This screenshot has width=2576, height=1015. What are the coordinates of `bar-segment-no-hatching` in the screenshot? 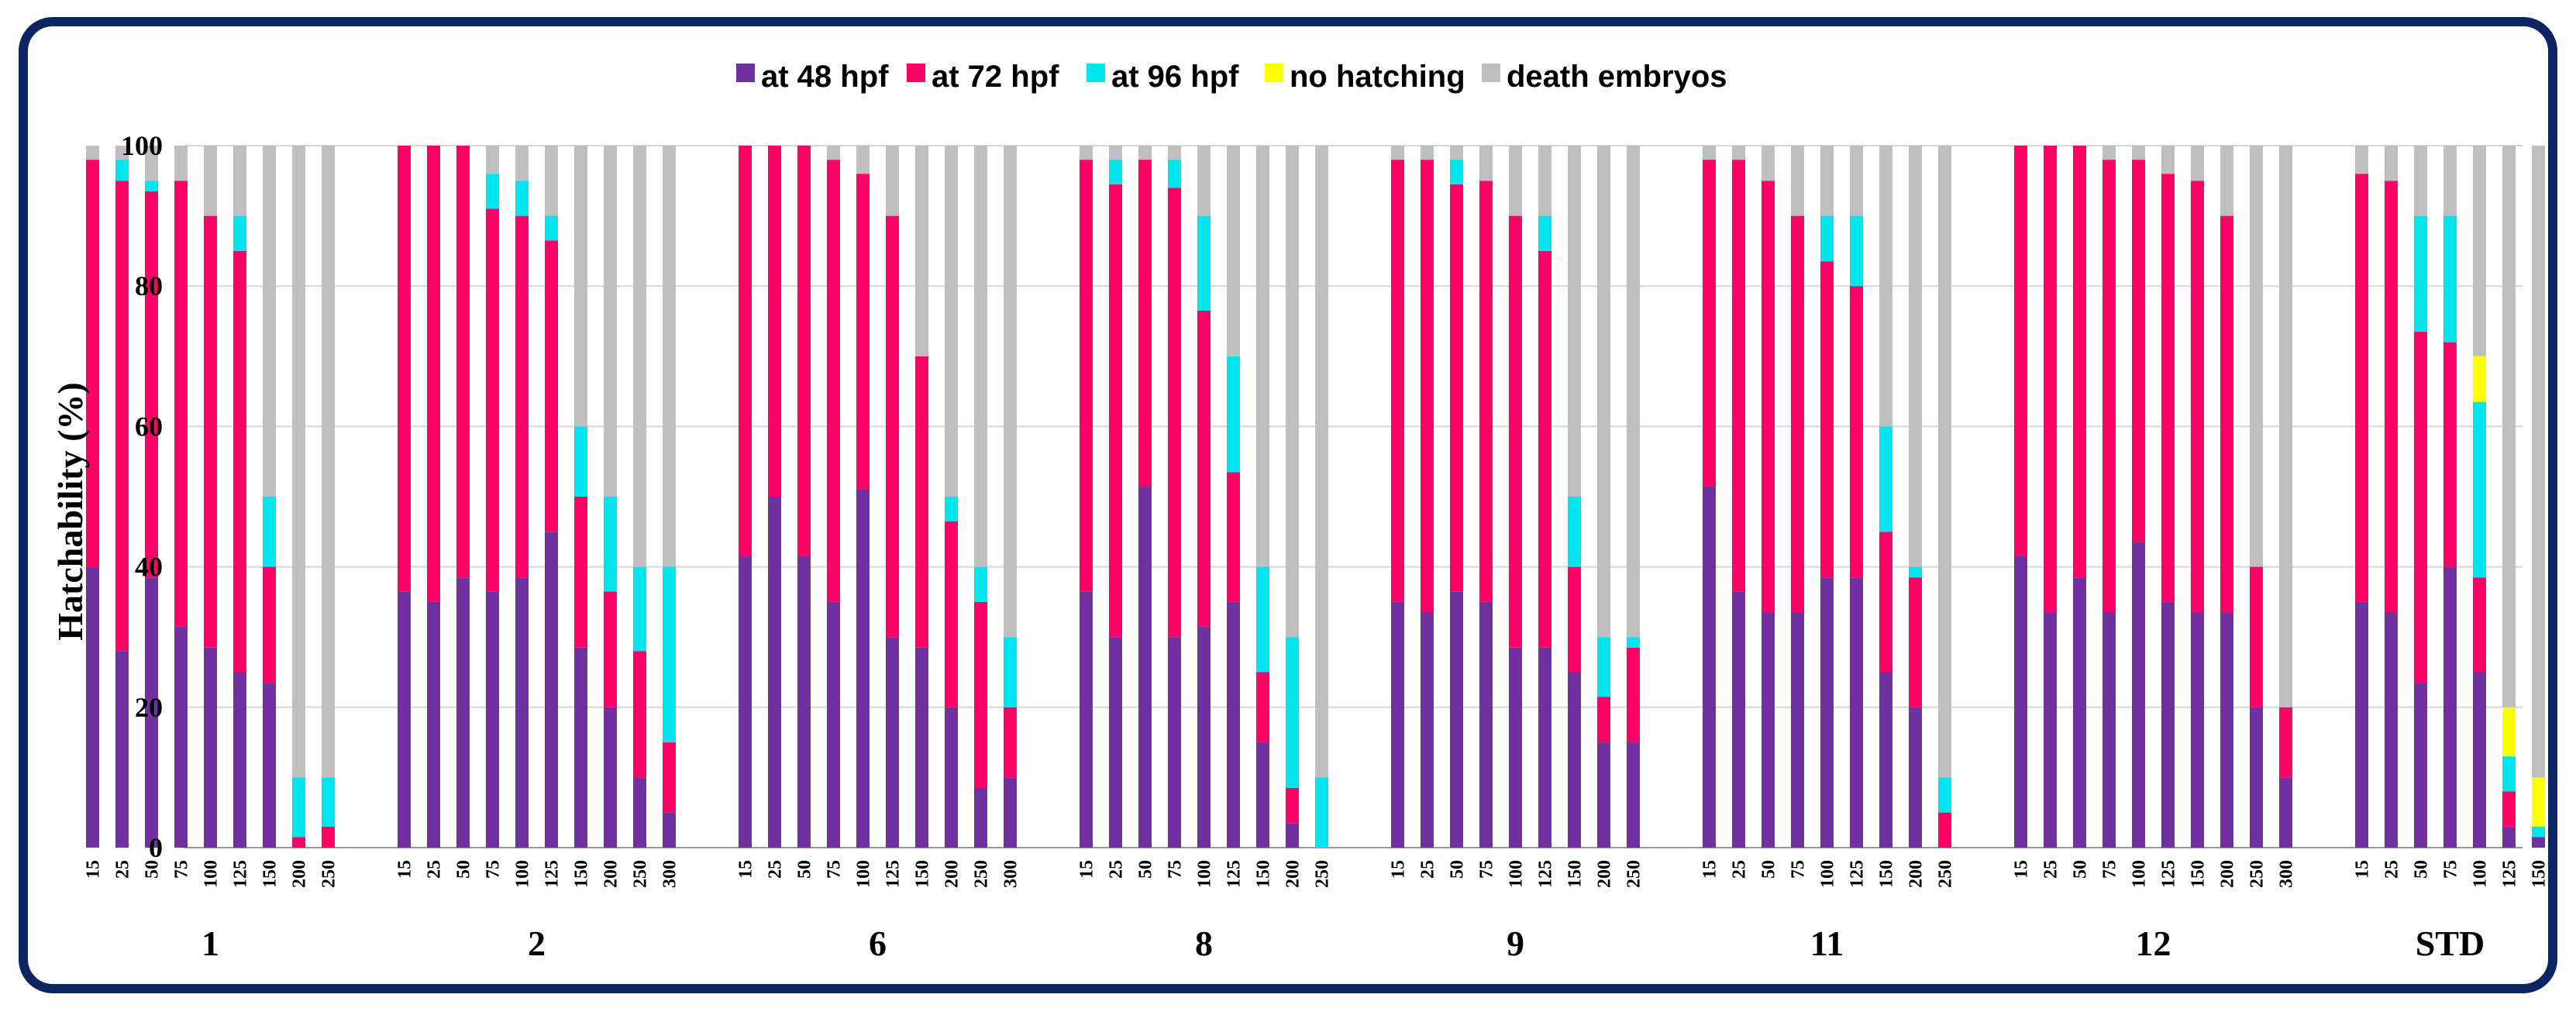 It's located at (2538, 802).